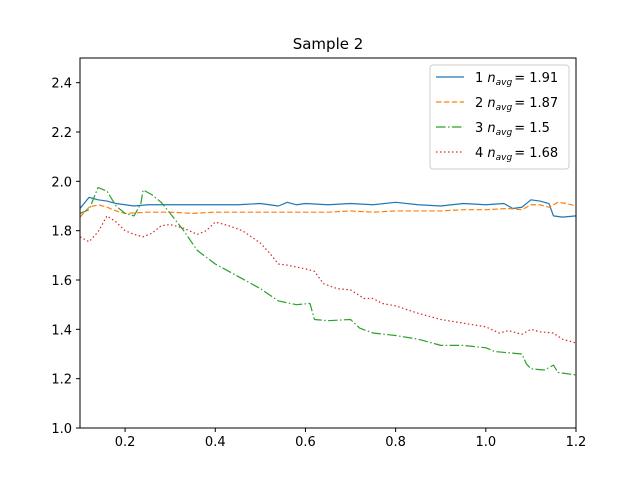 The image size is (640, 480). Describe the element at coordinates (536, 153) in the screenshot. I see `legend-value: = 1.68` at that location.